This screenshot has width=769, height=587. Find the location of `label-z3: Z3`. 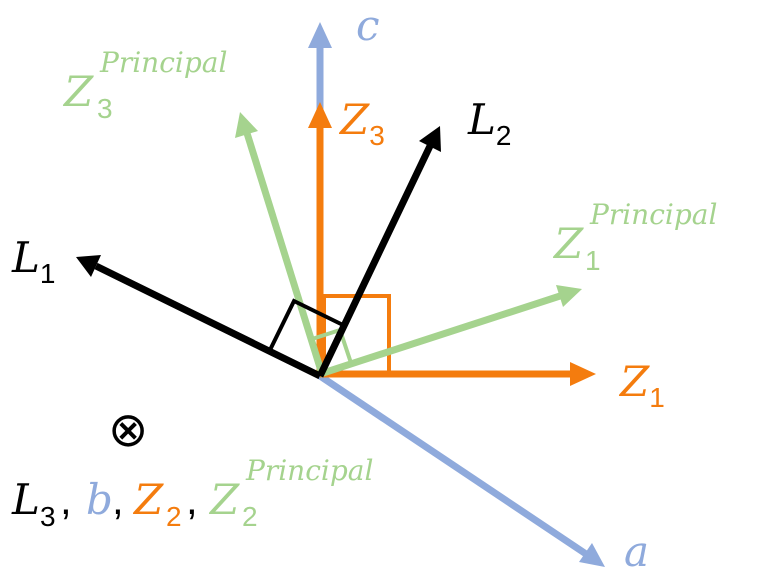

label-z3: Z3 is located at coordinates (361, 123).